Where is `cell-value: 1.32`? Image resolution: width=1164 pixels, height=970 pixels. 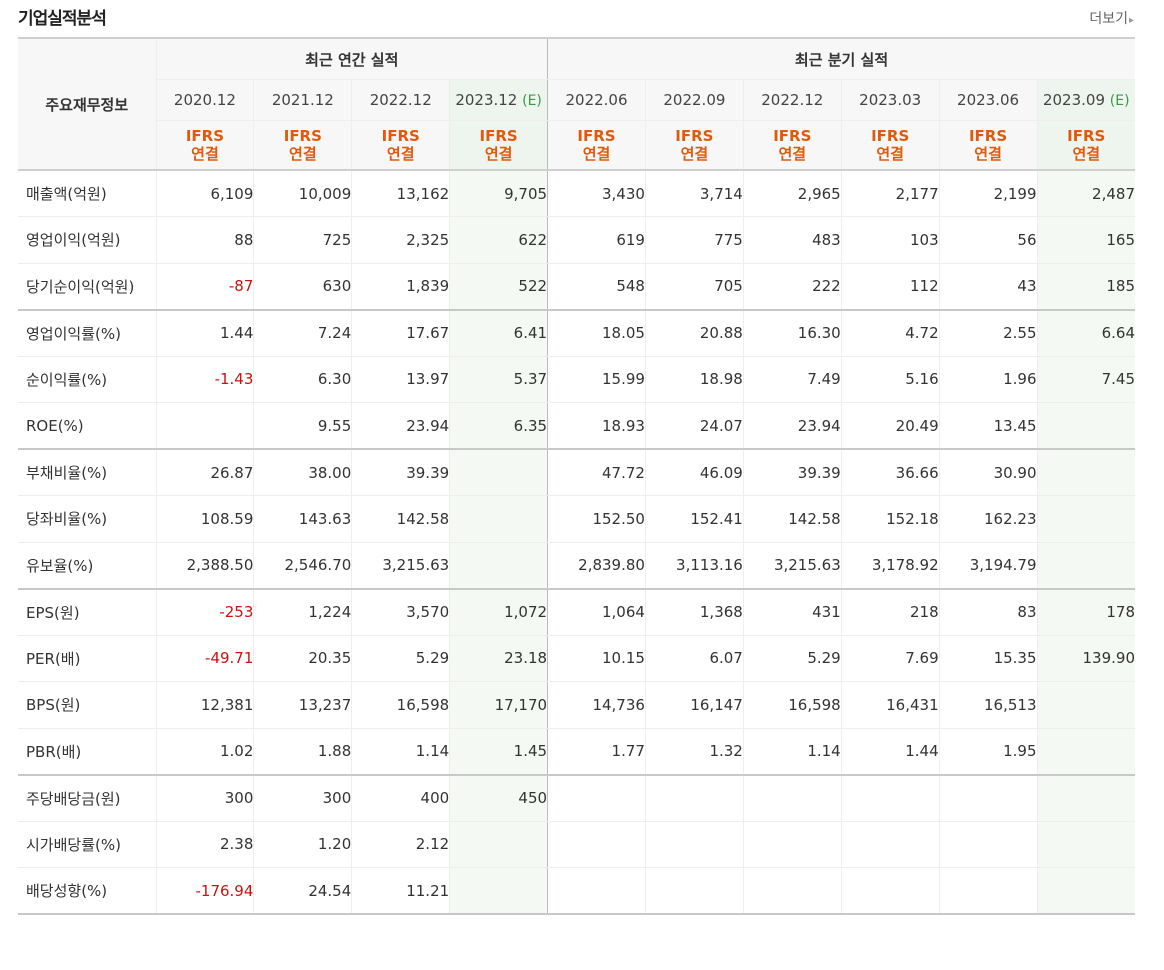
cell-value: 1.32 is located at coordinates (694, 752).